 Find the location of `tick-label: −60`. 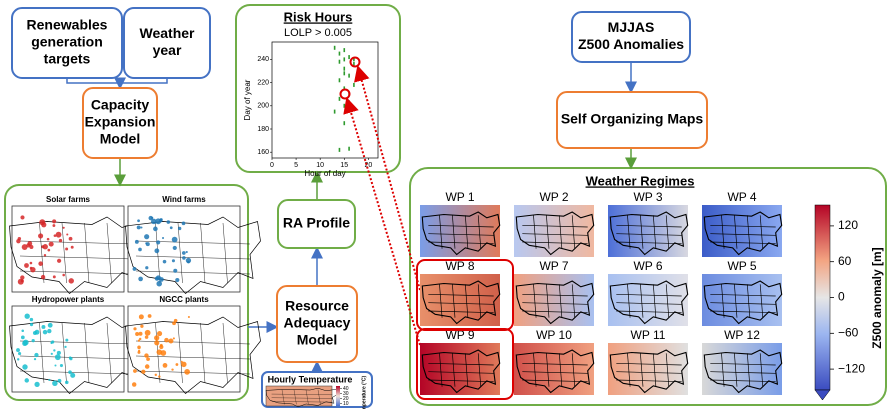

tick-label: −60 is located at coordinates (848, 332).